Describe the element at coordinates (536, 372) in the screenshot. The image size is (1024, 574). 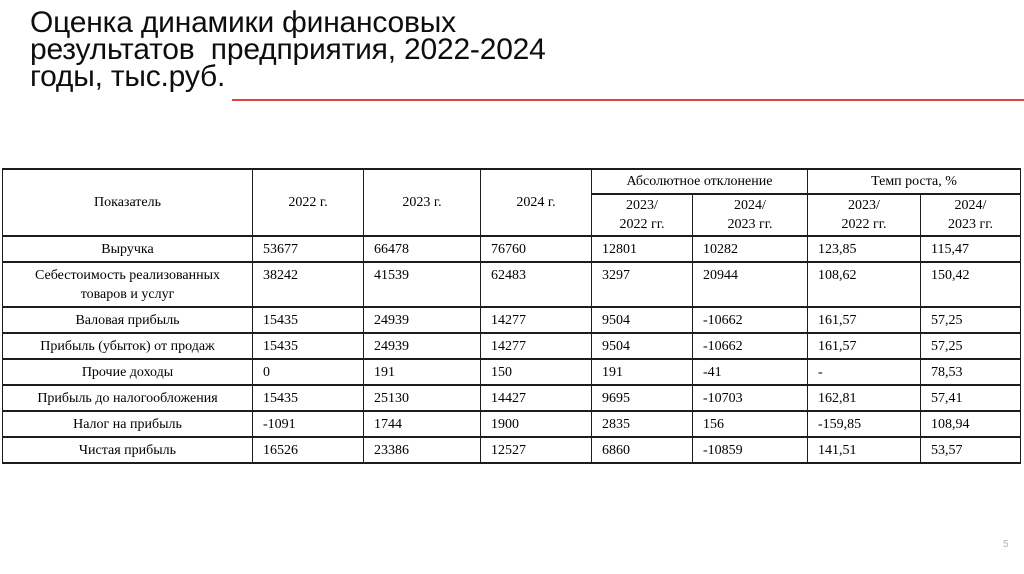
I see `cell-value: 150` at that location.